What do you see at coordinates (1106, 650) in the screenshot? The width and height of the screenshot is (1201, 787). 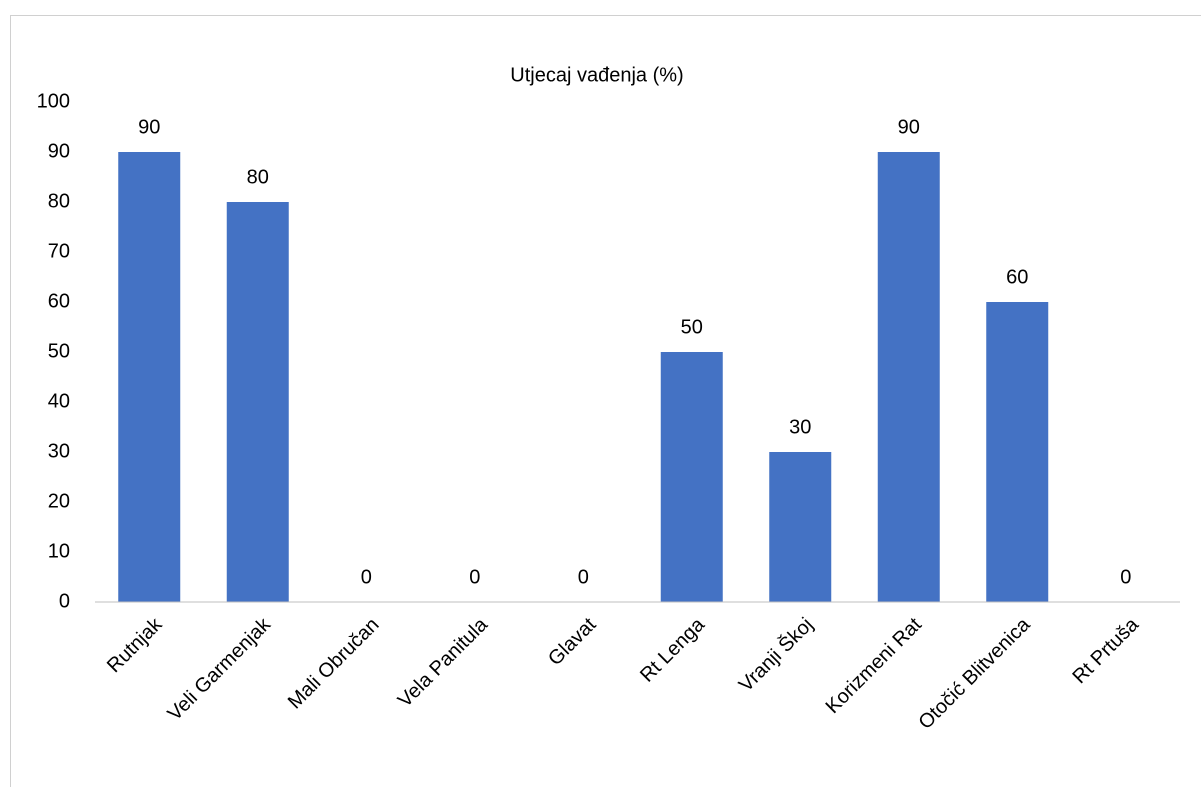 I see `x-tick-label: Rt Prtuša` at bounding box center [1106, 650].